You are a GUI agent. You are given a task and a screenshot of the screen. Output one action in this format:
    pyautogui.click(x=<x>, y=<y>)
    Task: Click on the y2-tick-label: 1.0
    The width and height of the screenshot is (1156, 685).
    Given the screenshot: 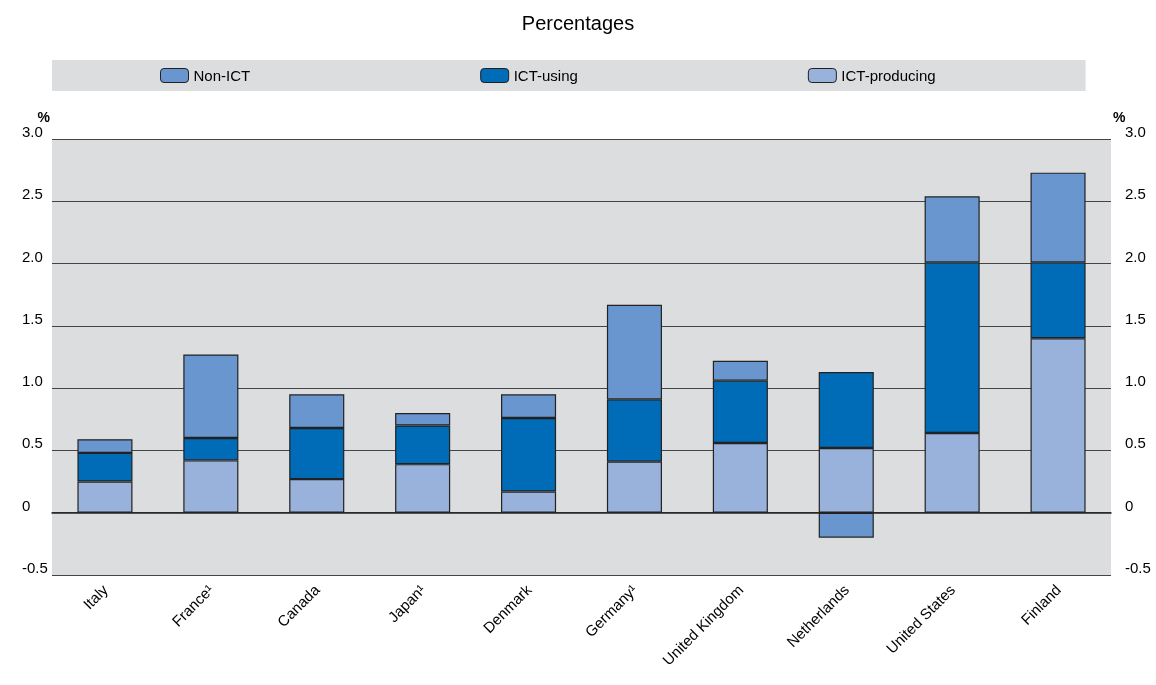 What is the action you would take?
    pyautogui.click(x=1135, y=381)
    